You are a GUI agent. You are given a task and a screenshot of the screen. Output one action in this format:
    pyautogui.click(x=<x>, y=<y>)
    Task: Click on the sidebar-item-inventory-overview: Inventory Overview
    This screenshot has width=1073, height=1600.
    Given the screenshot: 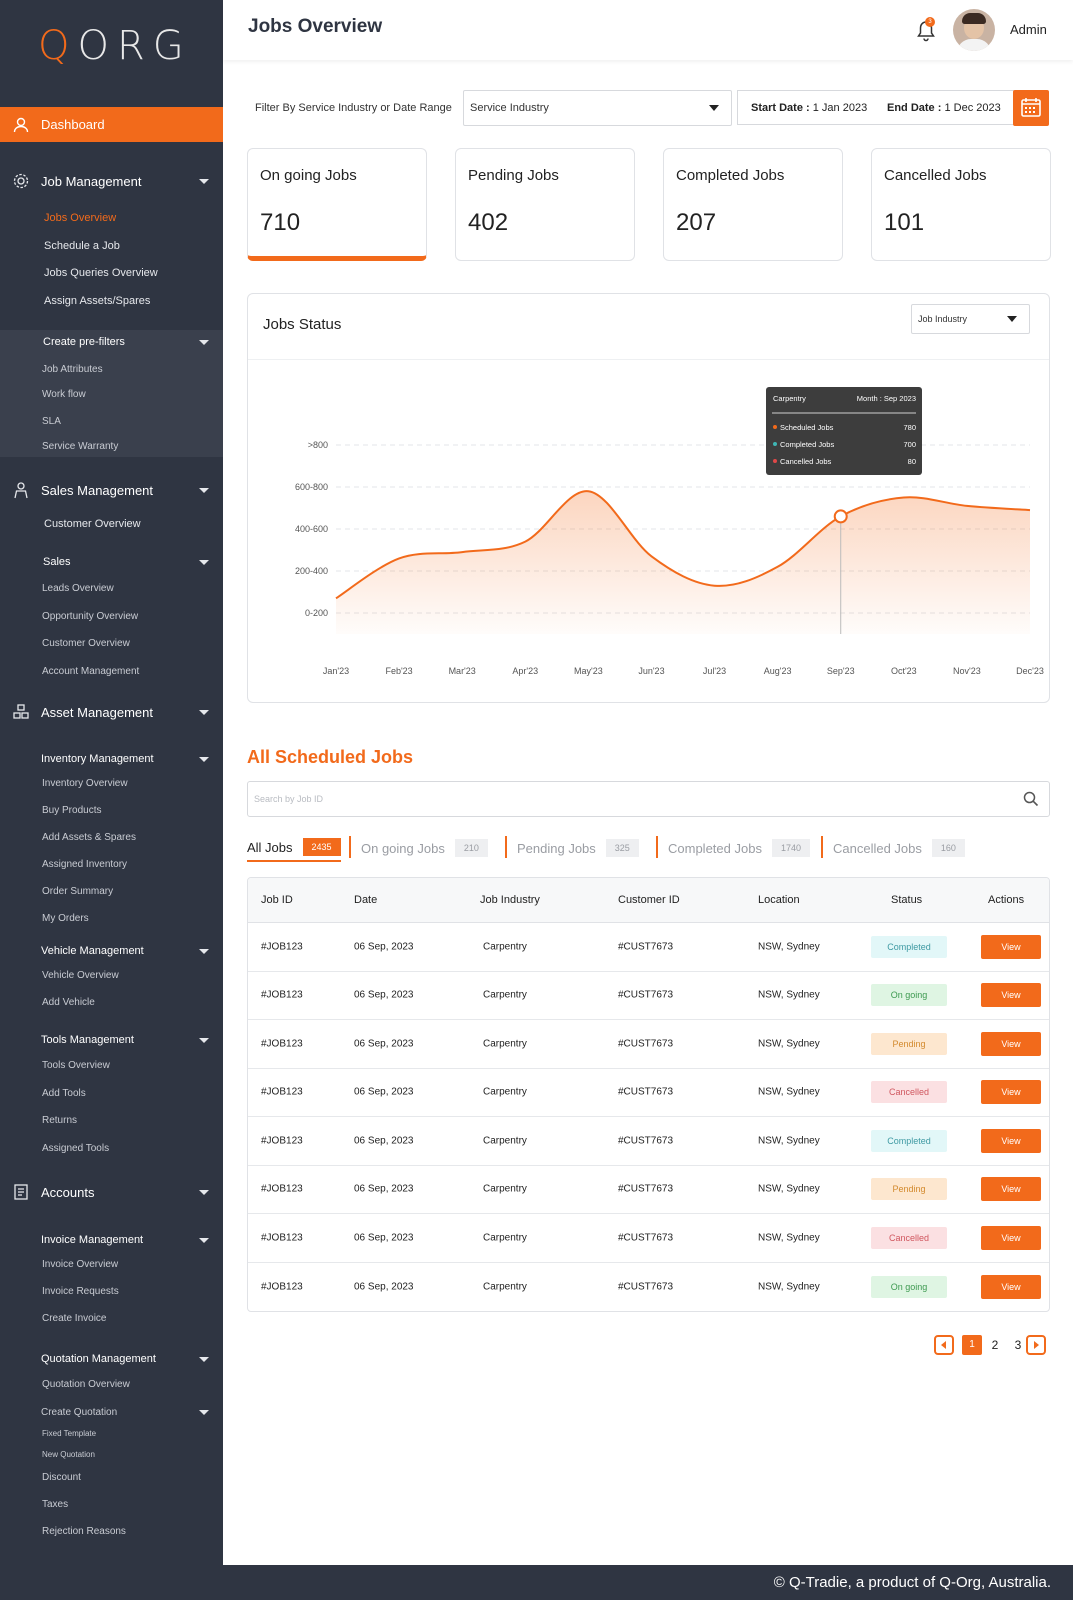 What is the action you would take?
    pyautogui.click(x=85, y=783)
    